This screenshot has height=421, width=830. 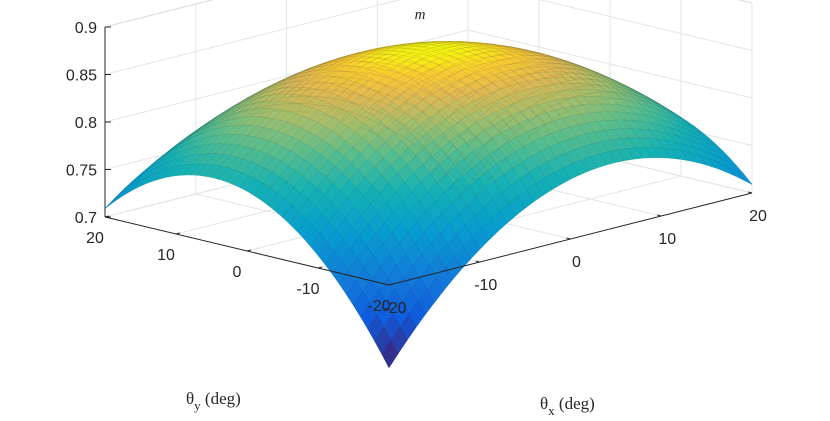 What do you see at coordinates (237, 272) in the screenshot?
I see `y-tick-label: 0` at bounding box center [237, 272].